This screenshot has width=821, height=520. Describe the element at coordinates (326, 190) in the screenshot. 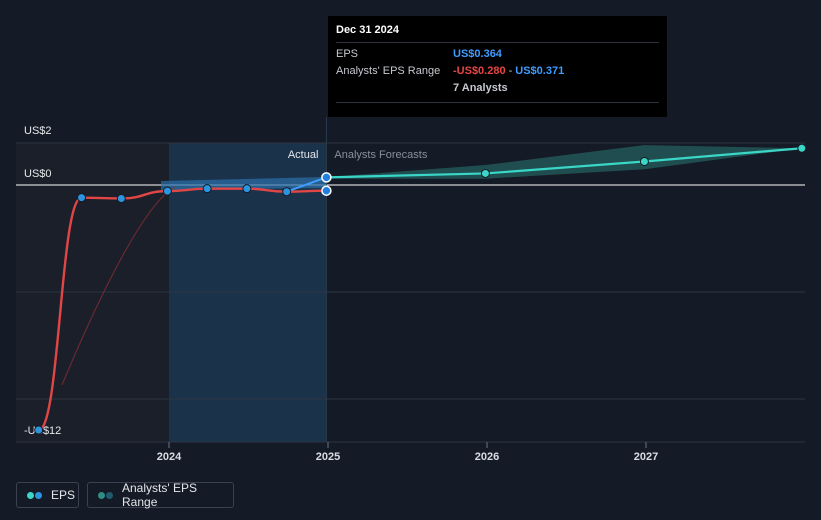

I see `hover-point-actual` at that location.